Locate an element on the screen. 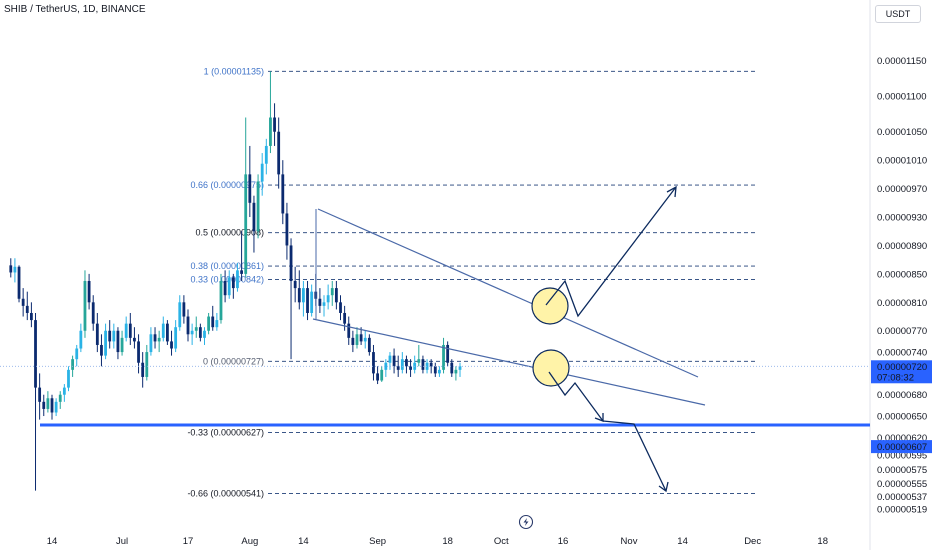 The image size is (932, 550). price-tick-label: 0.00000537 is located at coordinates (902, 497).